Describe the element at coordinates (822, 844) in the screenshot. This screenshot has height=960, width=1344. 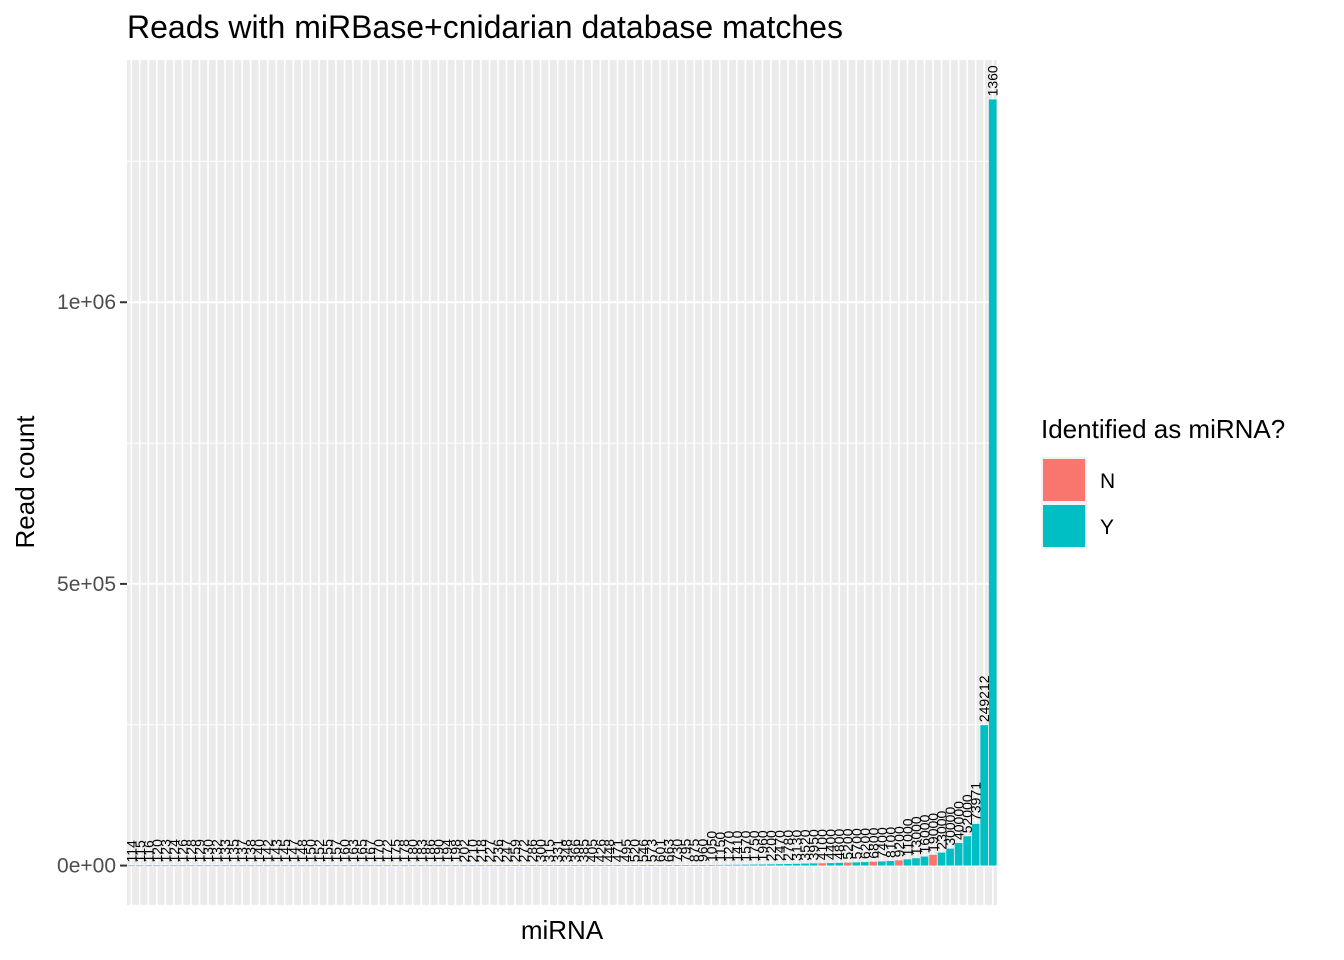
I see `bar-label: 4100` at that location.